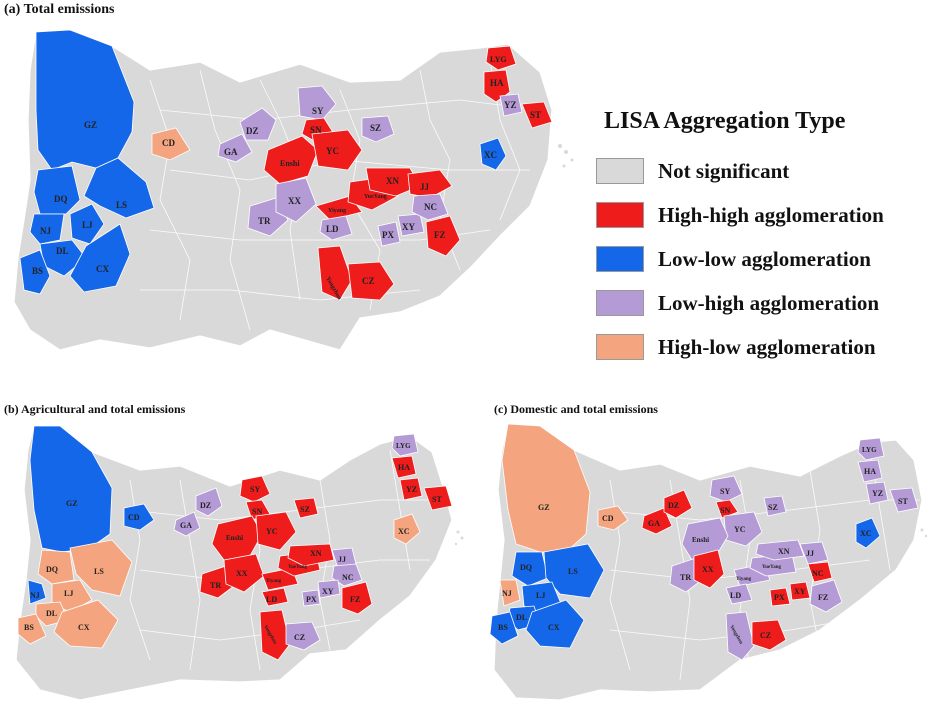 This screenshot has width=936, height=723. What do you see at coordinates (317, 103) in the screenshot?
I see `region-sy` at bounding box center [317, 103].